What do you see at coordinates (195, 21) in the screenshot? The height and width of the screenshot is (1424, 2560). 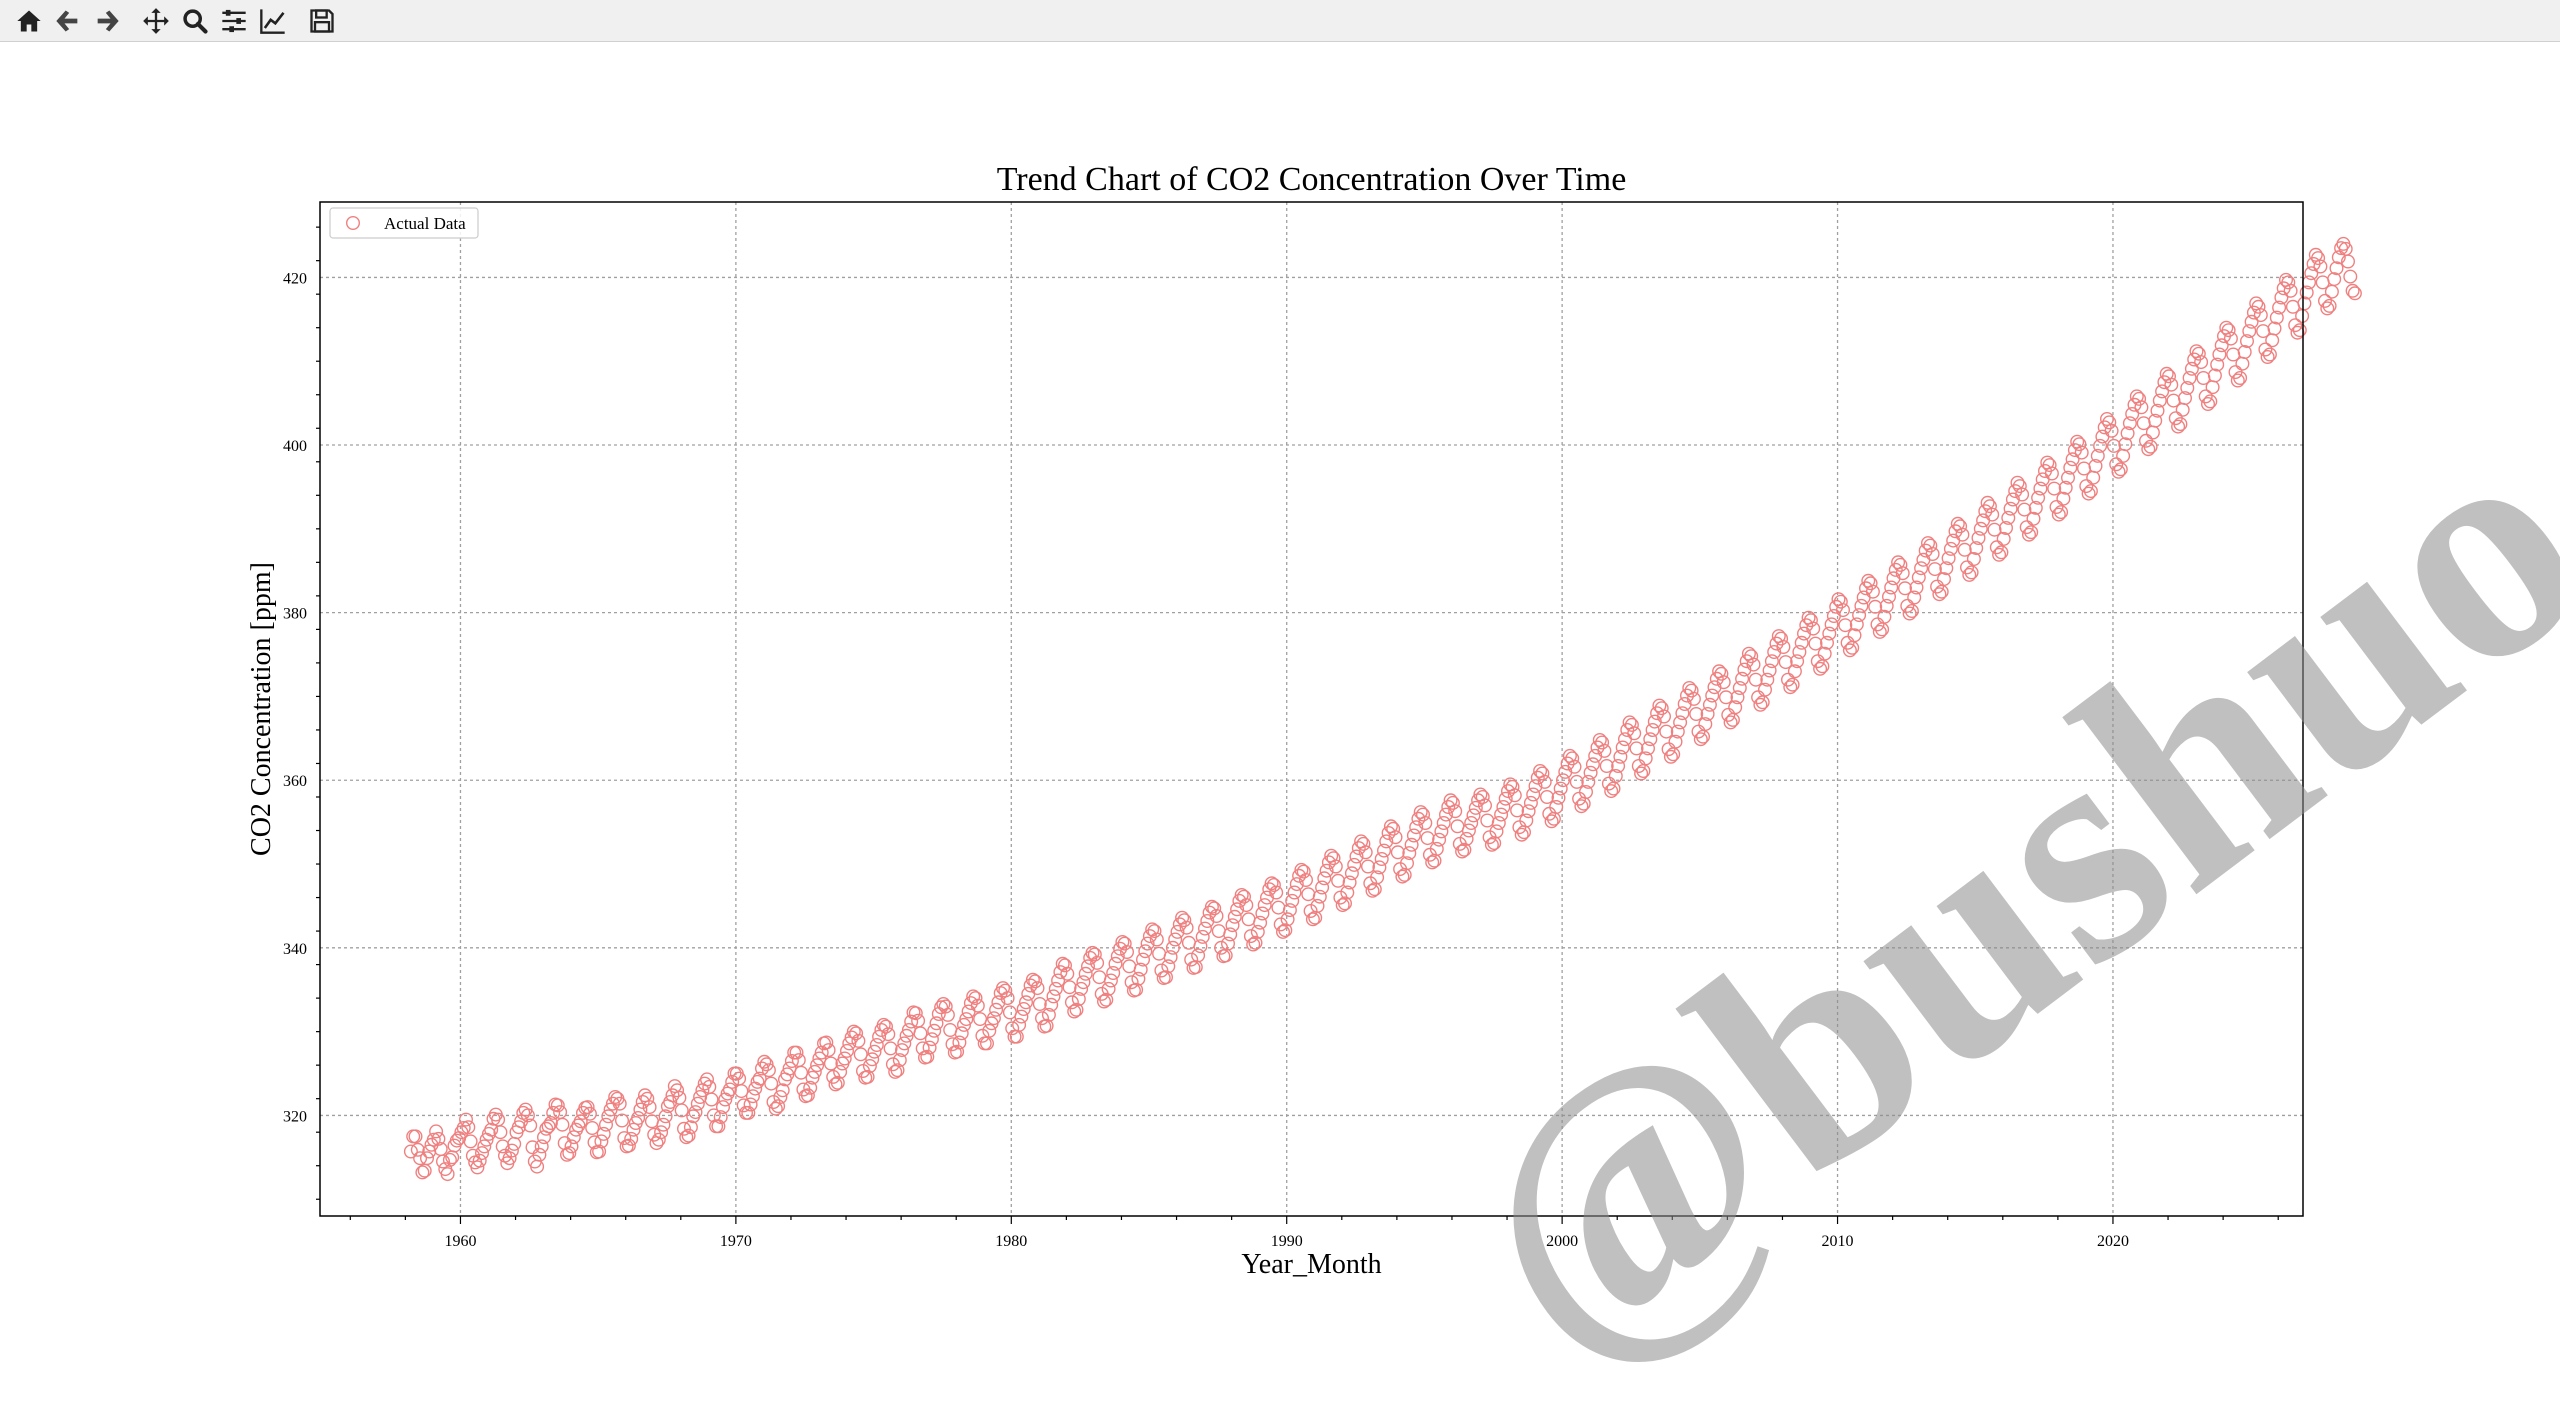 I see `zoom-button` at bounding box center [195, 21].